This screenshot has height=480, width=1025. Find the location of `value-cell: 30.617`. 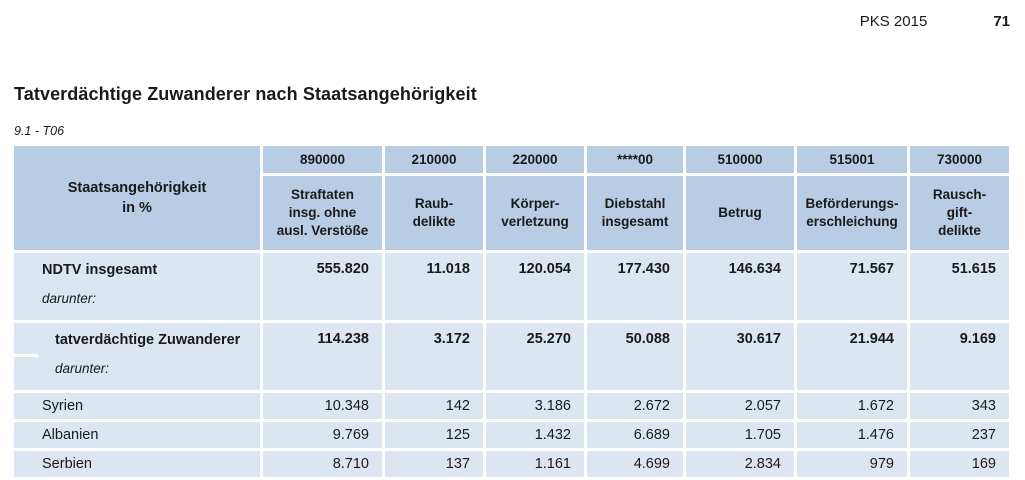

value-cell: 30.617 is located at coordinates (740, 356).